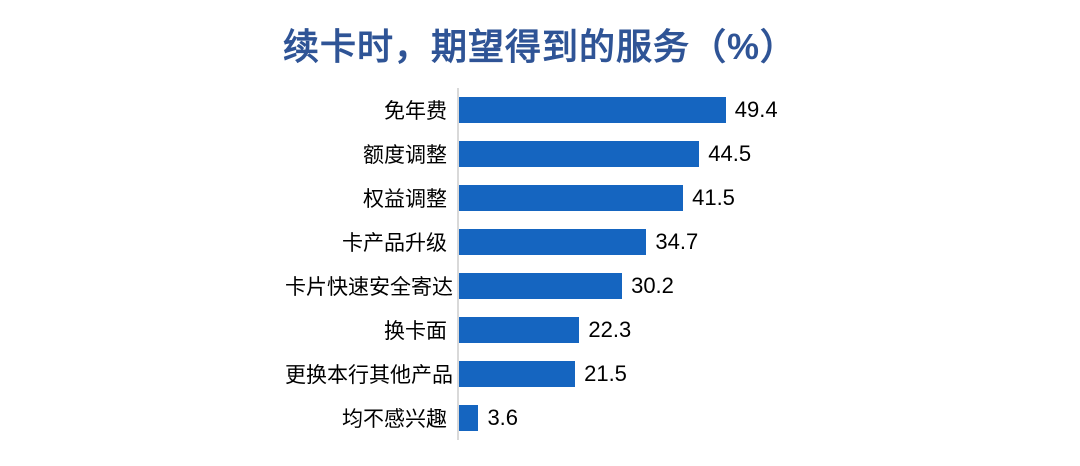 This screenshot has width=1080, height=466. Describe the element at coordinates (610, 329) in the screenshot. I see `value-label: 22.3` at that location.